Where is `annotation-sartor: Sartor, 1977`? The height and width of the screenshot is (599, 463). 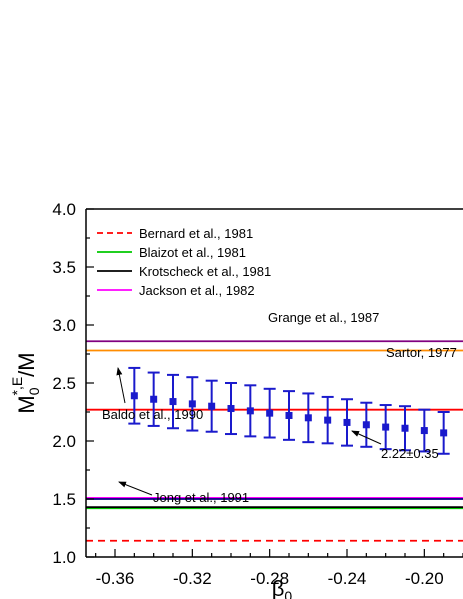 annotation-sartor: Sartor, 1977 is located at coordinates (421, 352).